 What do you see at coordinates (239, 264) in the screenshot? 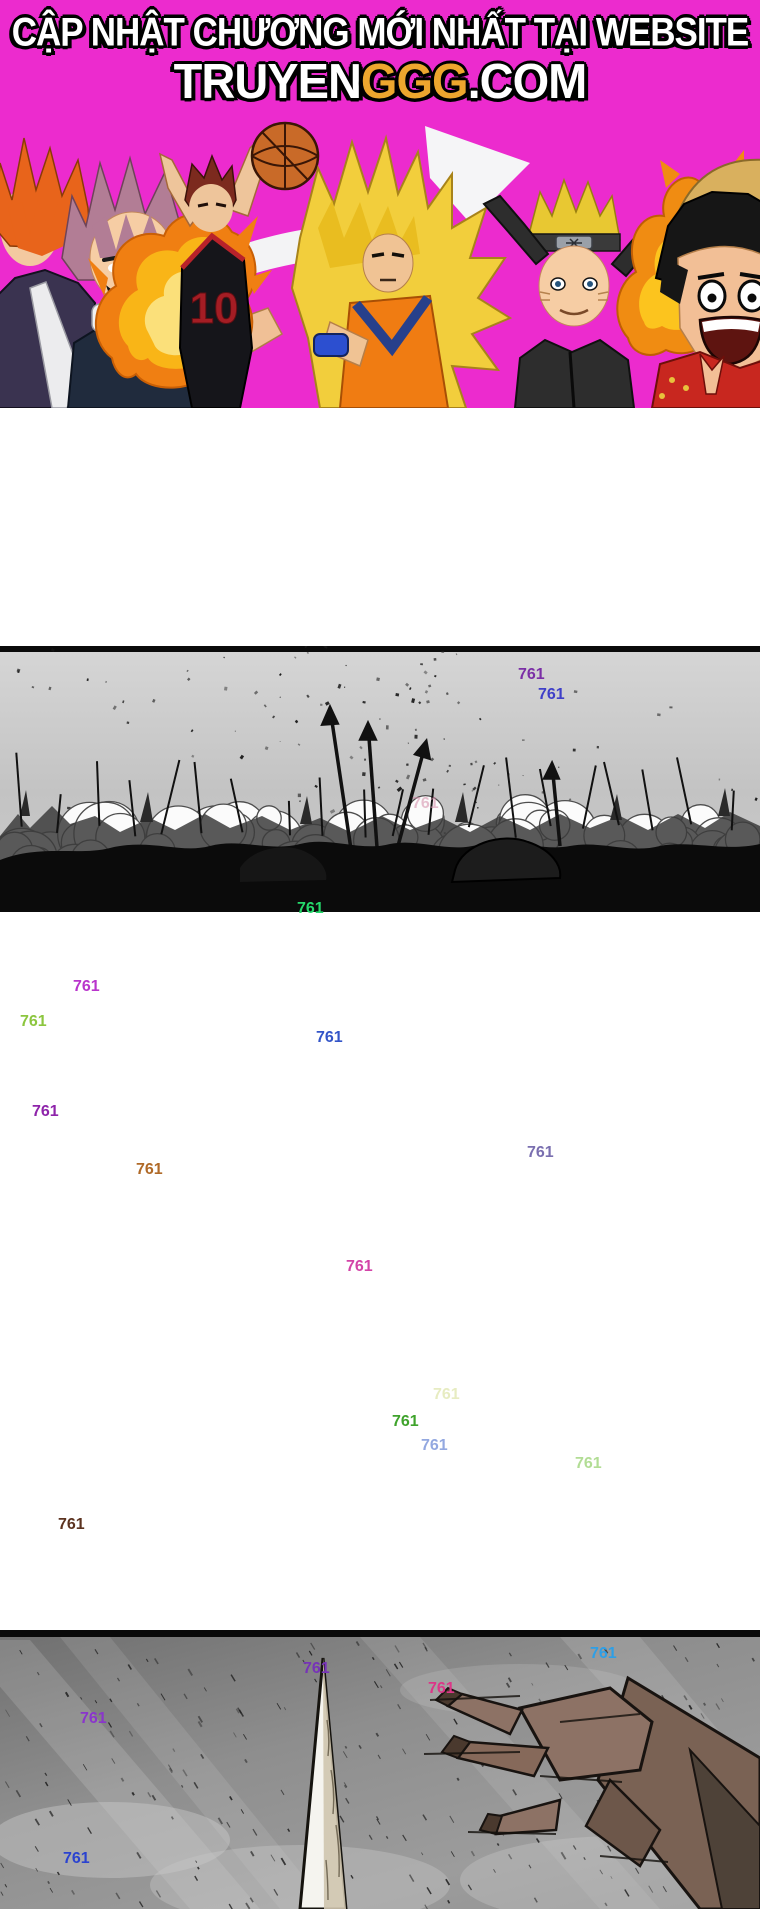
I see `character-kagami: 10` at bounding box center [239, 264].